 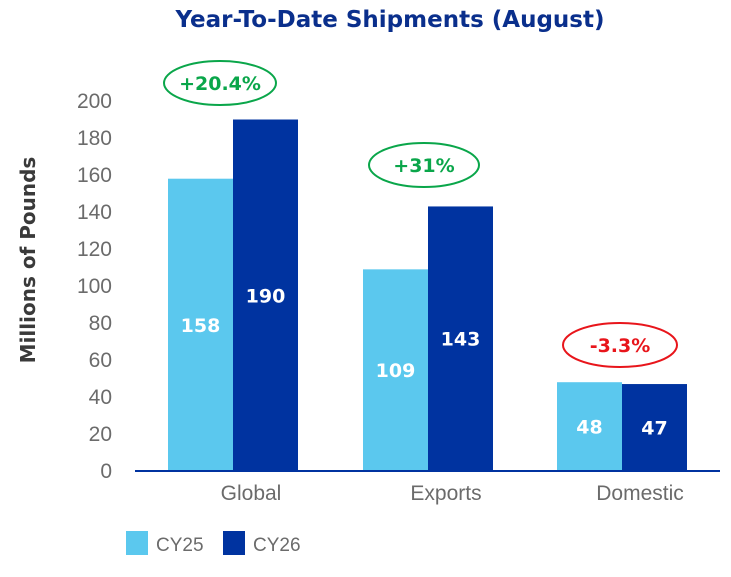 What do you see at coordinates (234, 543) in the screenshot?
I see `legend-swatch-cy26` at bounding box center [234, 543].